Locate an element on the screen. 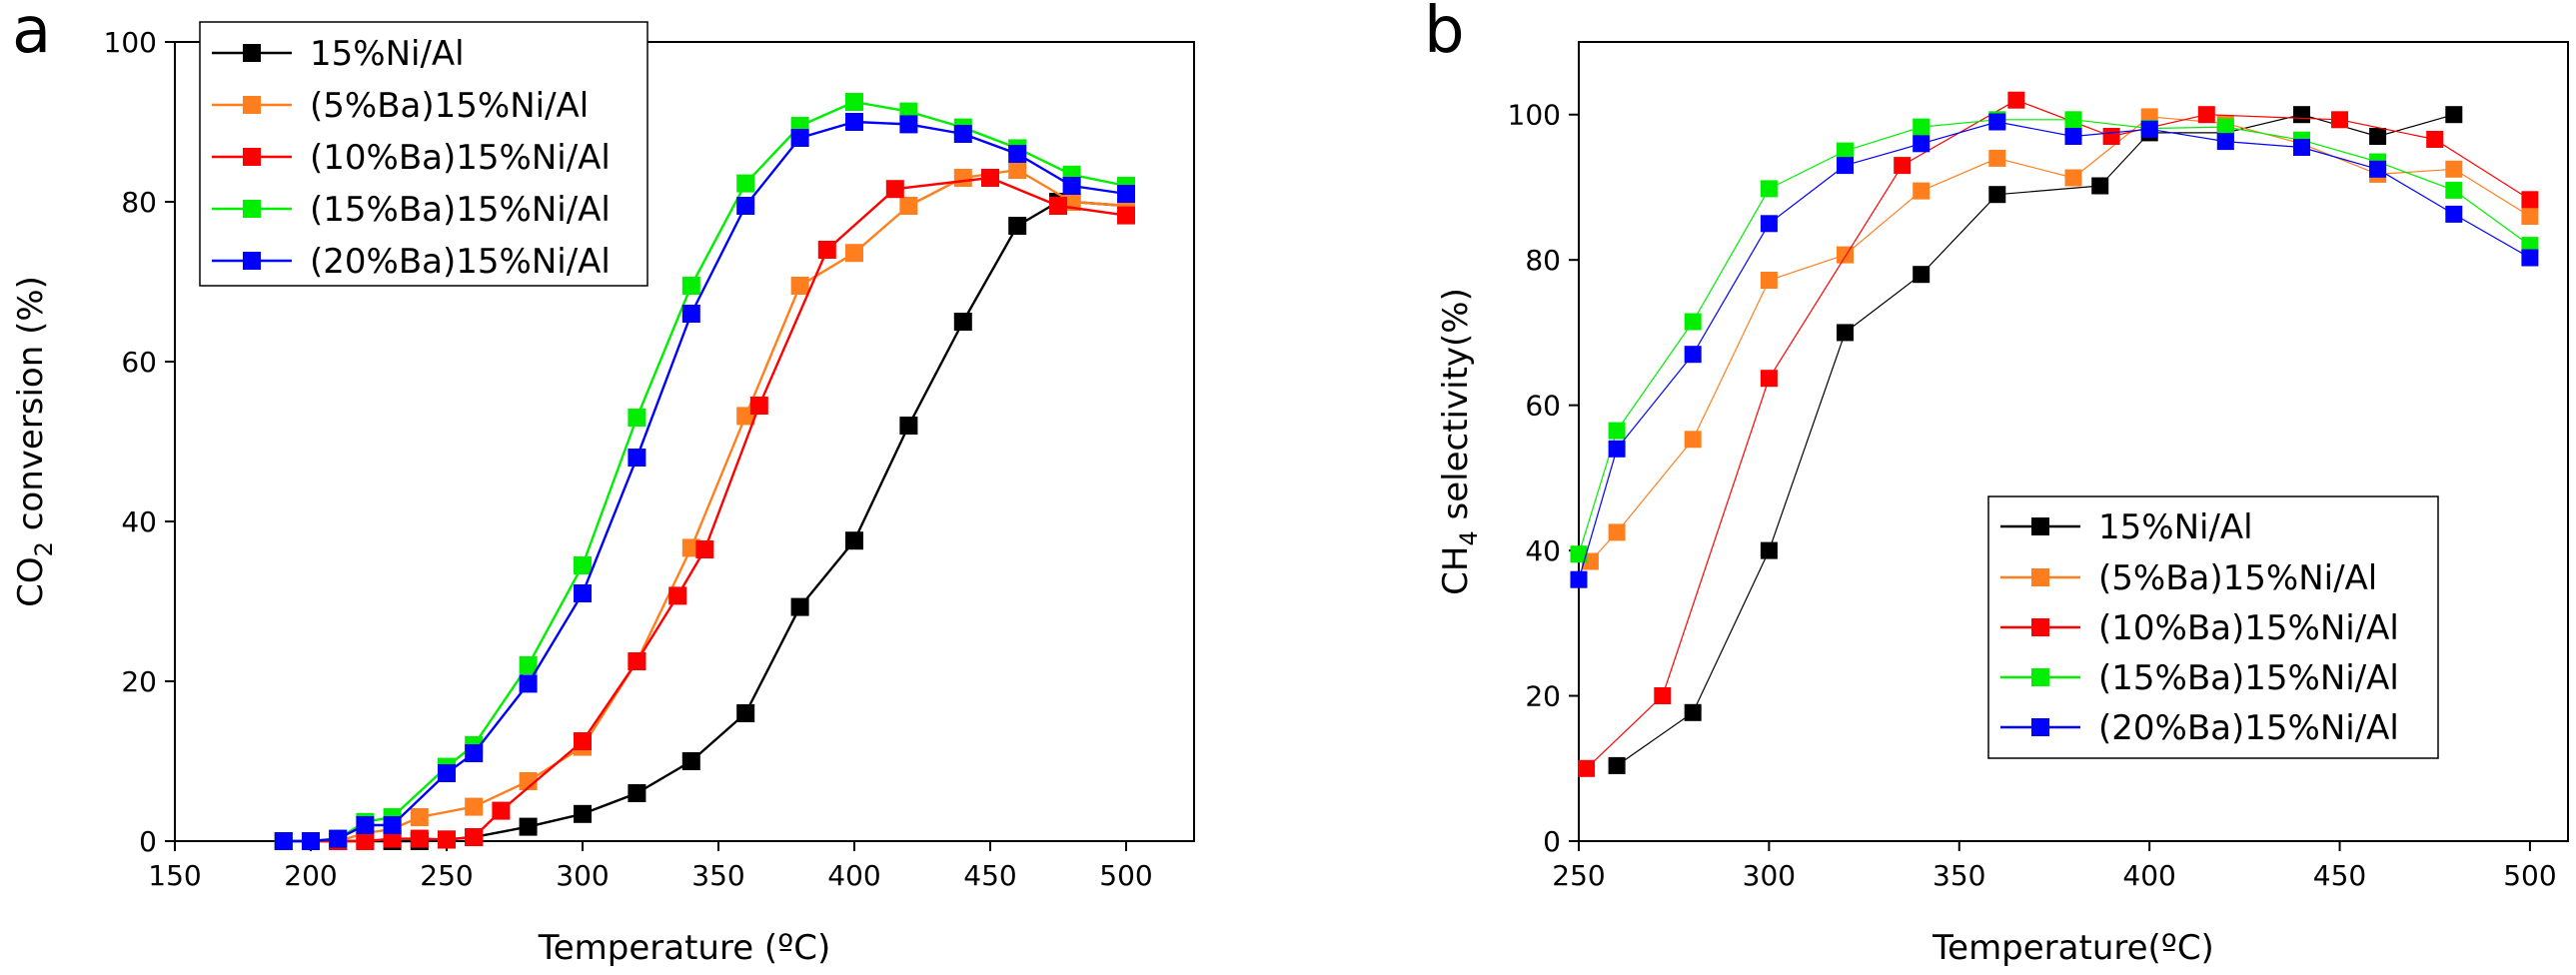  legend-b-label-3: (10%Ba)15%Ni/Al is located at coordinates (2248, 628).